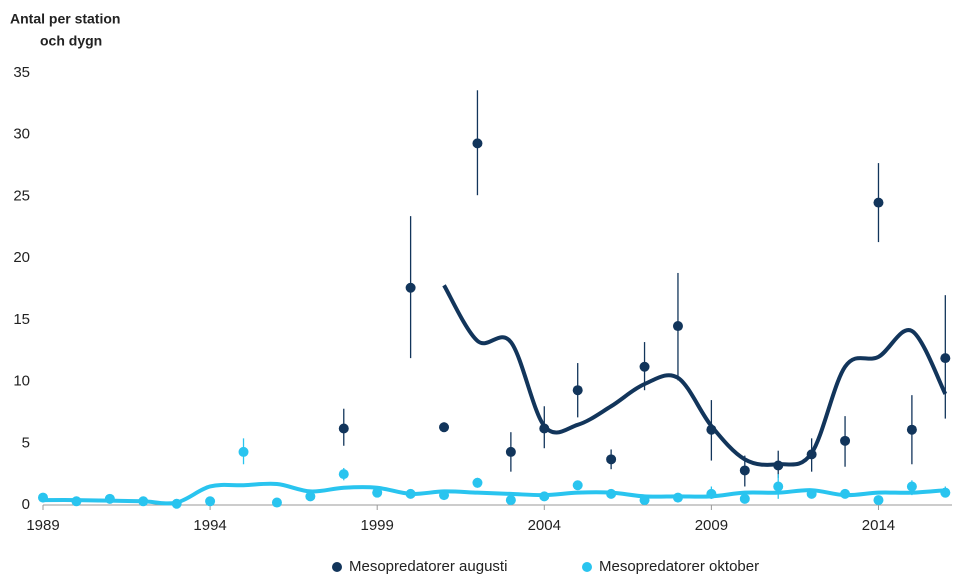  What do you see at coordinates (377, 525) in the screenshot?
I see `x-tick-label: 1999` at bounding box center [377, 525].